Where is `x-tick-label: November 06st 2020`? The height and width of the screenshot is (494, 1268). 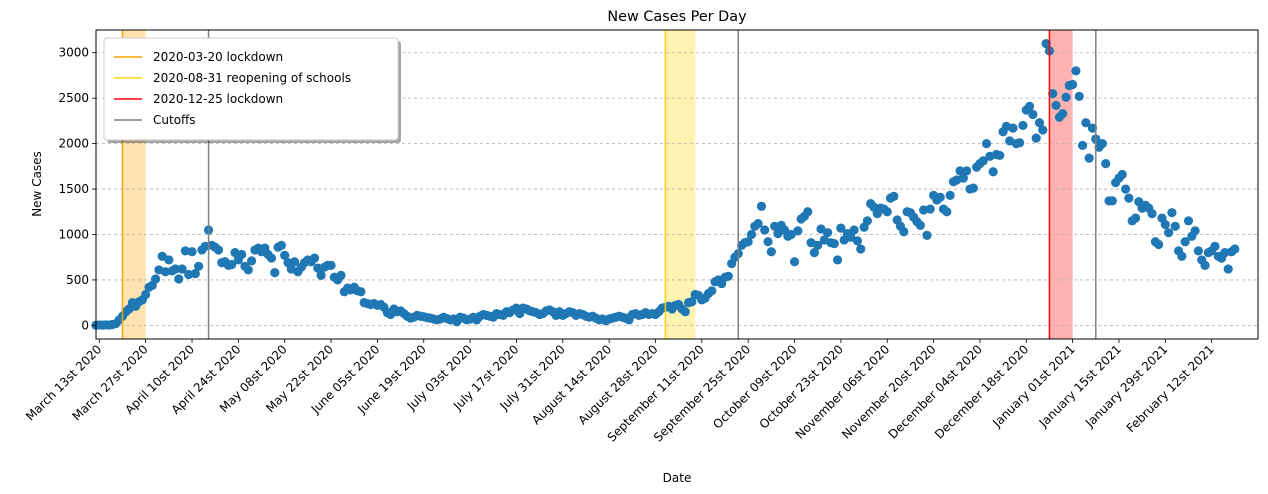 x-tick-label: November 06st 2020 is located at coordinates (843, 392).